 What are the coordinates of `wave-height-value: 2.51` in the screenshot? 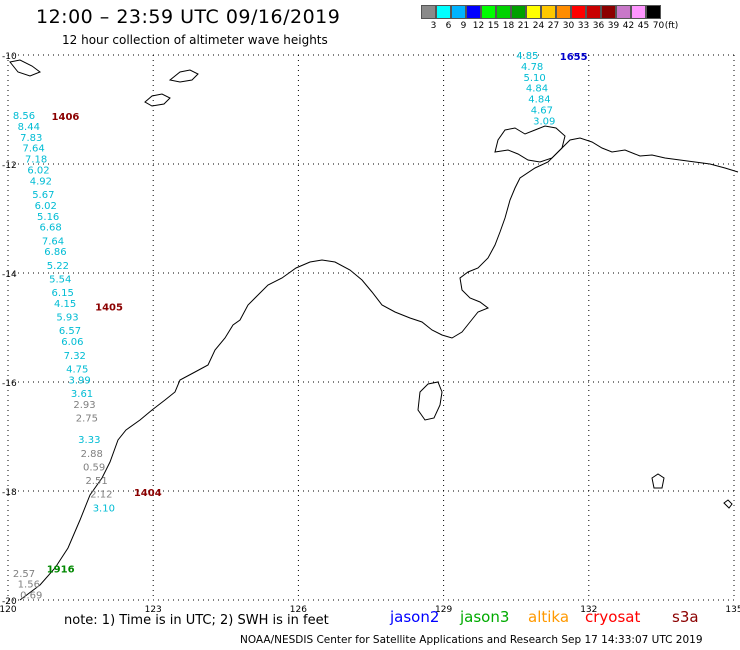 It's located at (96, 481).